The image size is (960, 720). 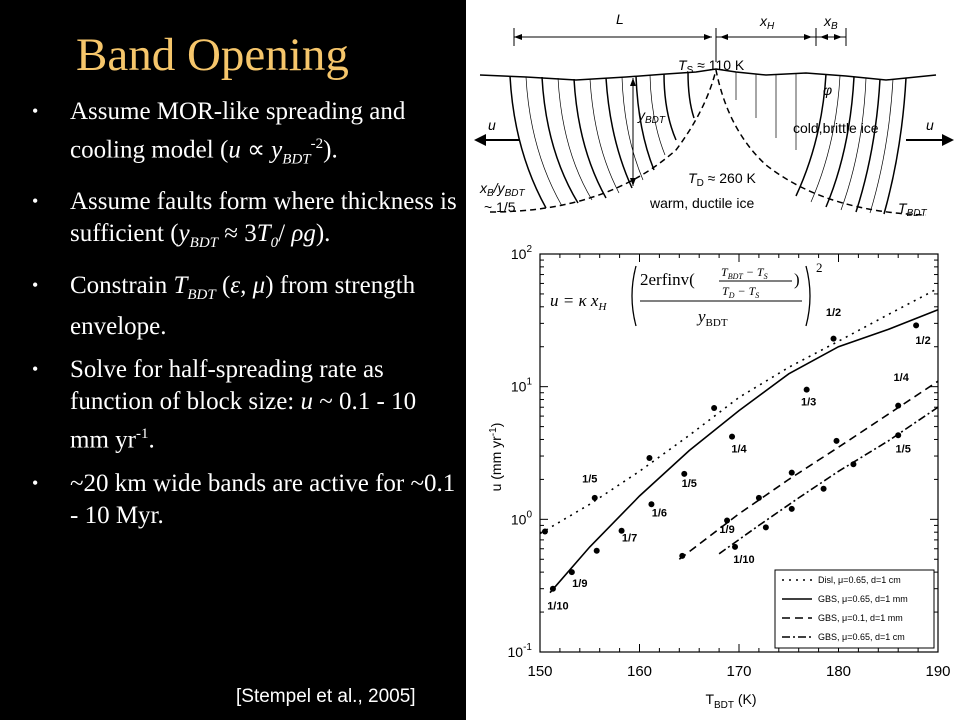 I want to click on label-ybdt: yBDT, so click(x=651, y=116).